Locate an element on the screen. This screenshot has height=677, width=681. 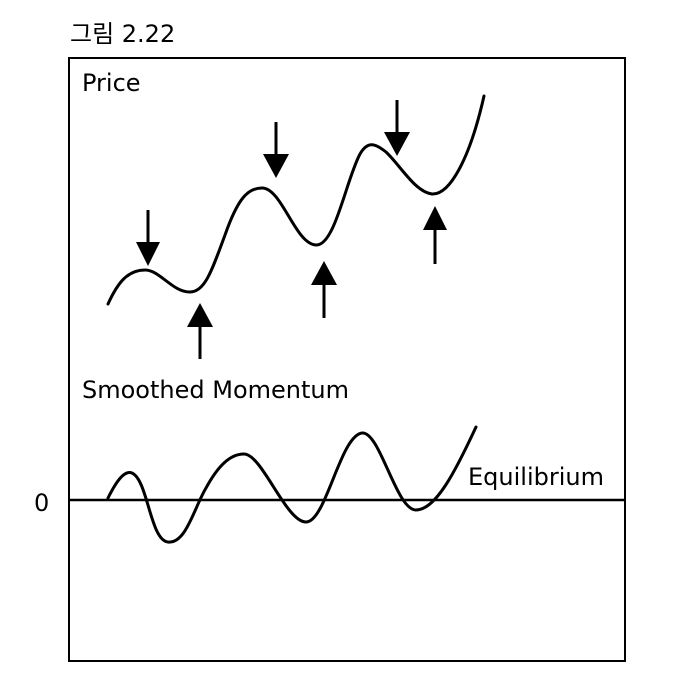
zero-axis-label: 0 is located at coordinates (42, 503).